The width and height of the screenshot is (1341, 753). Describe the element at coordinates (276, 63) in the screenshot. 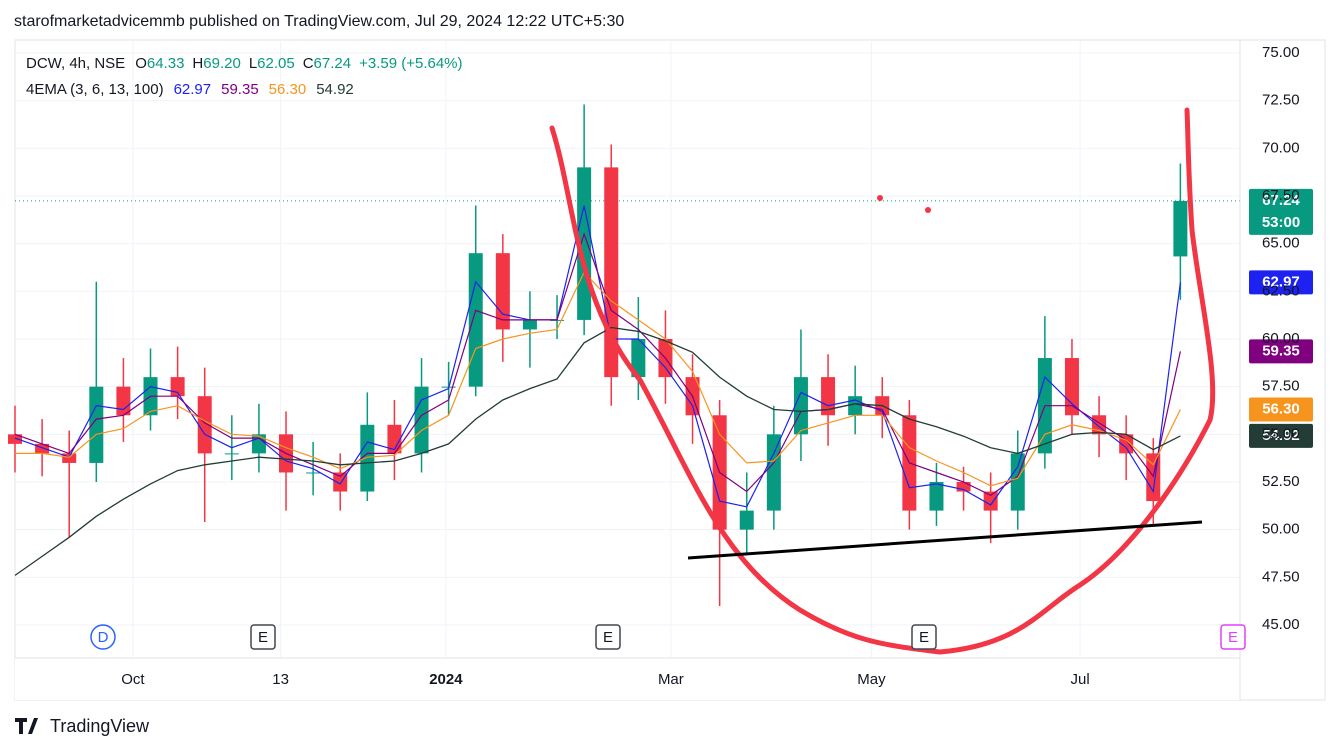

I see `v: 62.05` at that location.